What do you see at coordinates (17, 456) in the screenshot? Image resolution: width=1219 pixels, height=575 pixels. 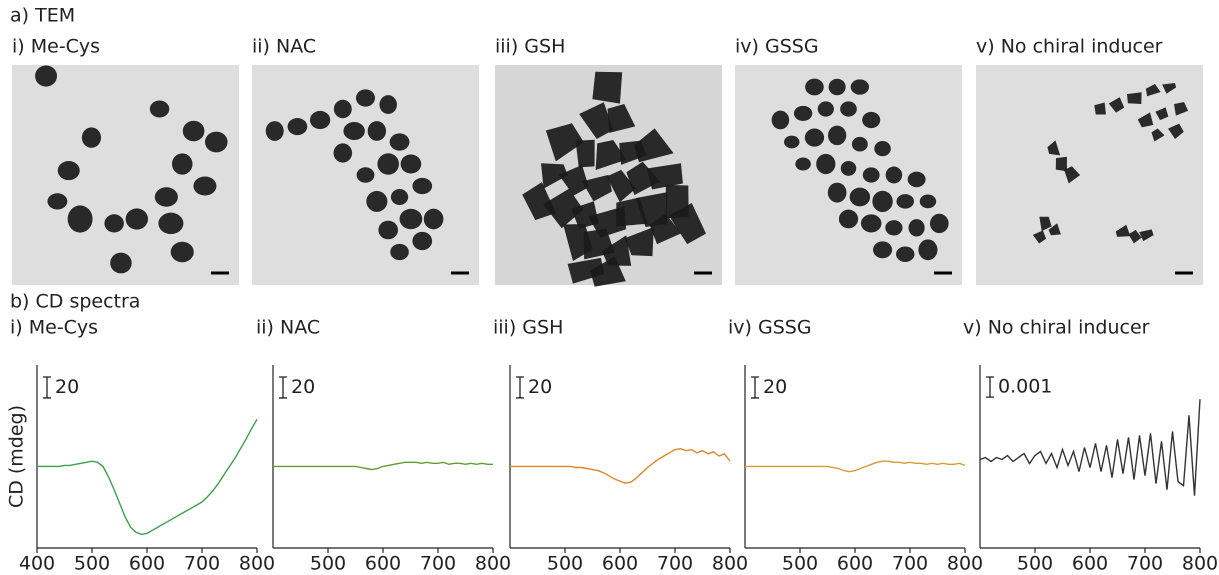 I see `y-axis-label: CD (mdeg)` at bounding box center [17, 456].